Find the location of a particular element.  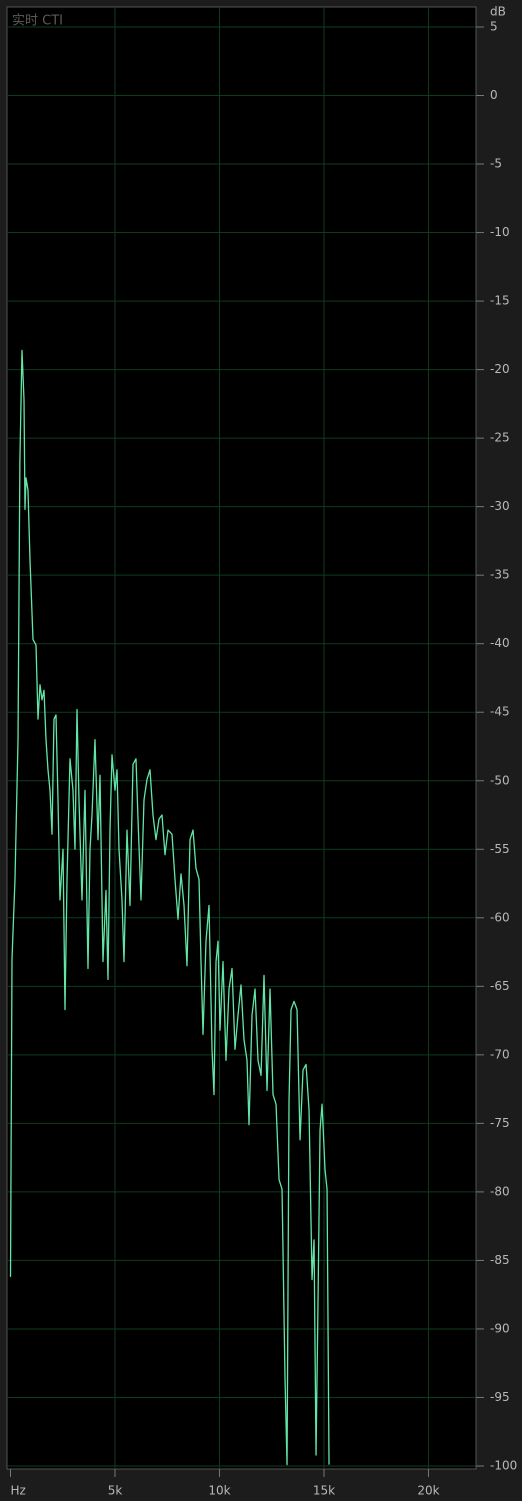

y-tick-label: -45 is located at coordinates (500, 712).